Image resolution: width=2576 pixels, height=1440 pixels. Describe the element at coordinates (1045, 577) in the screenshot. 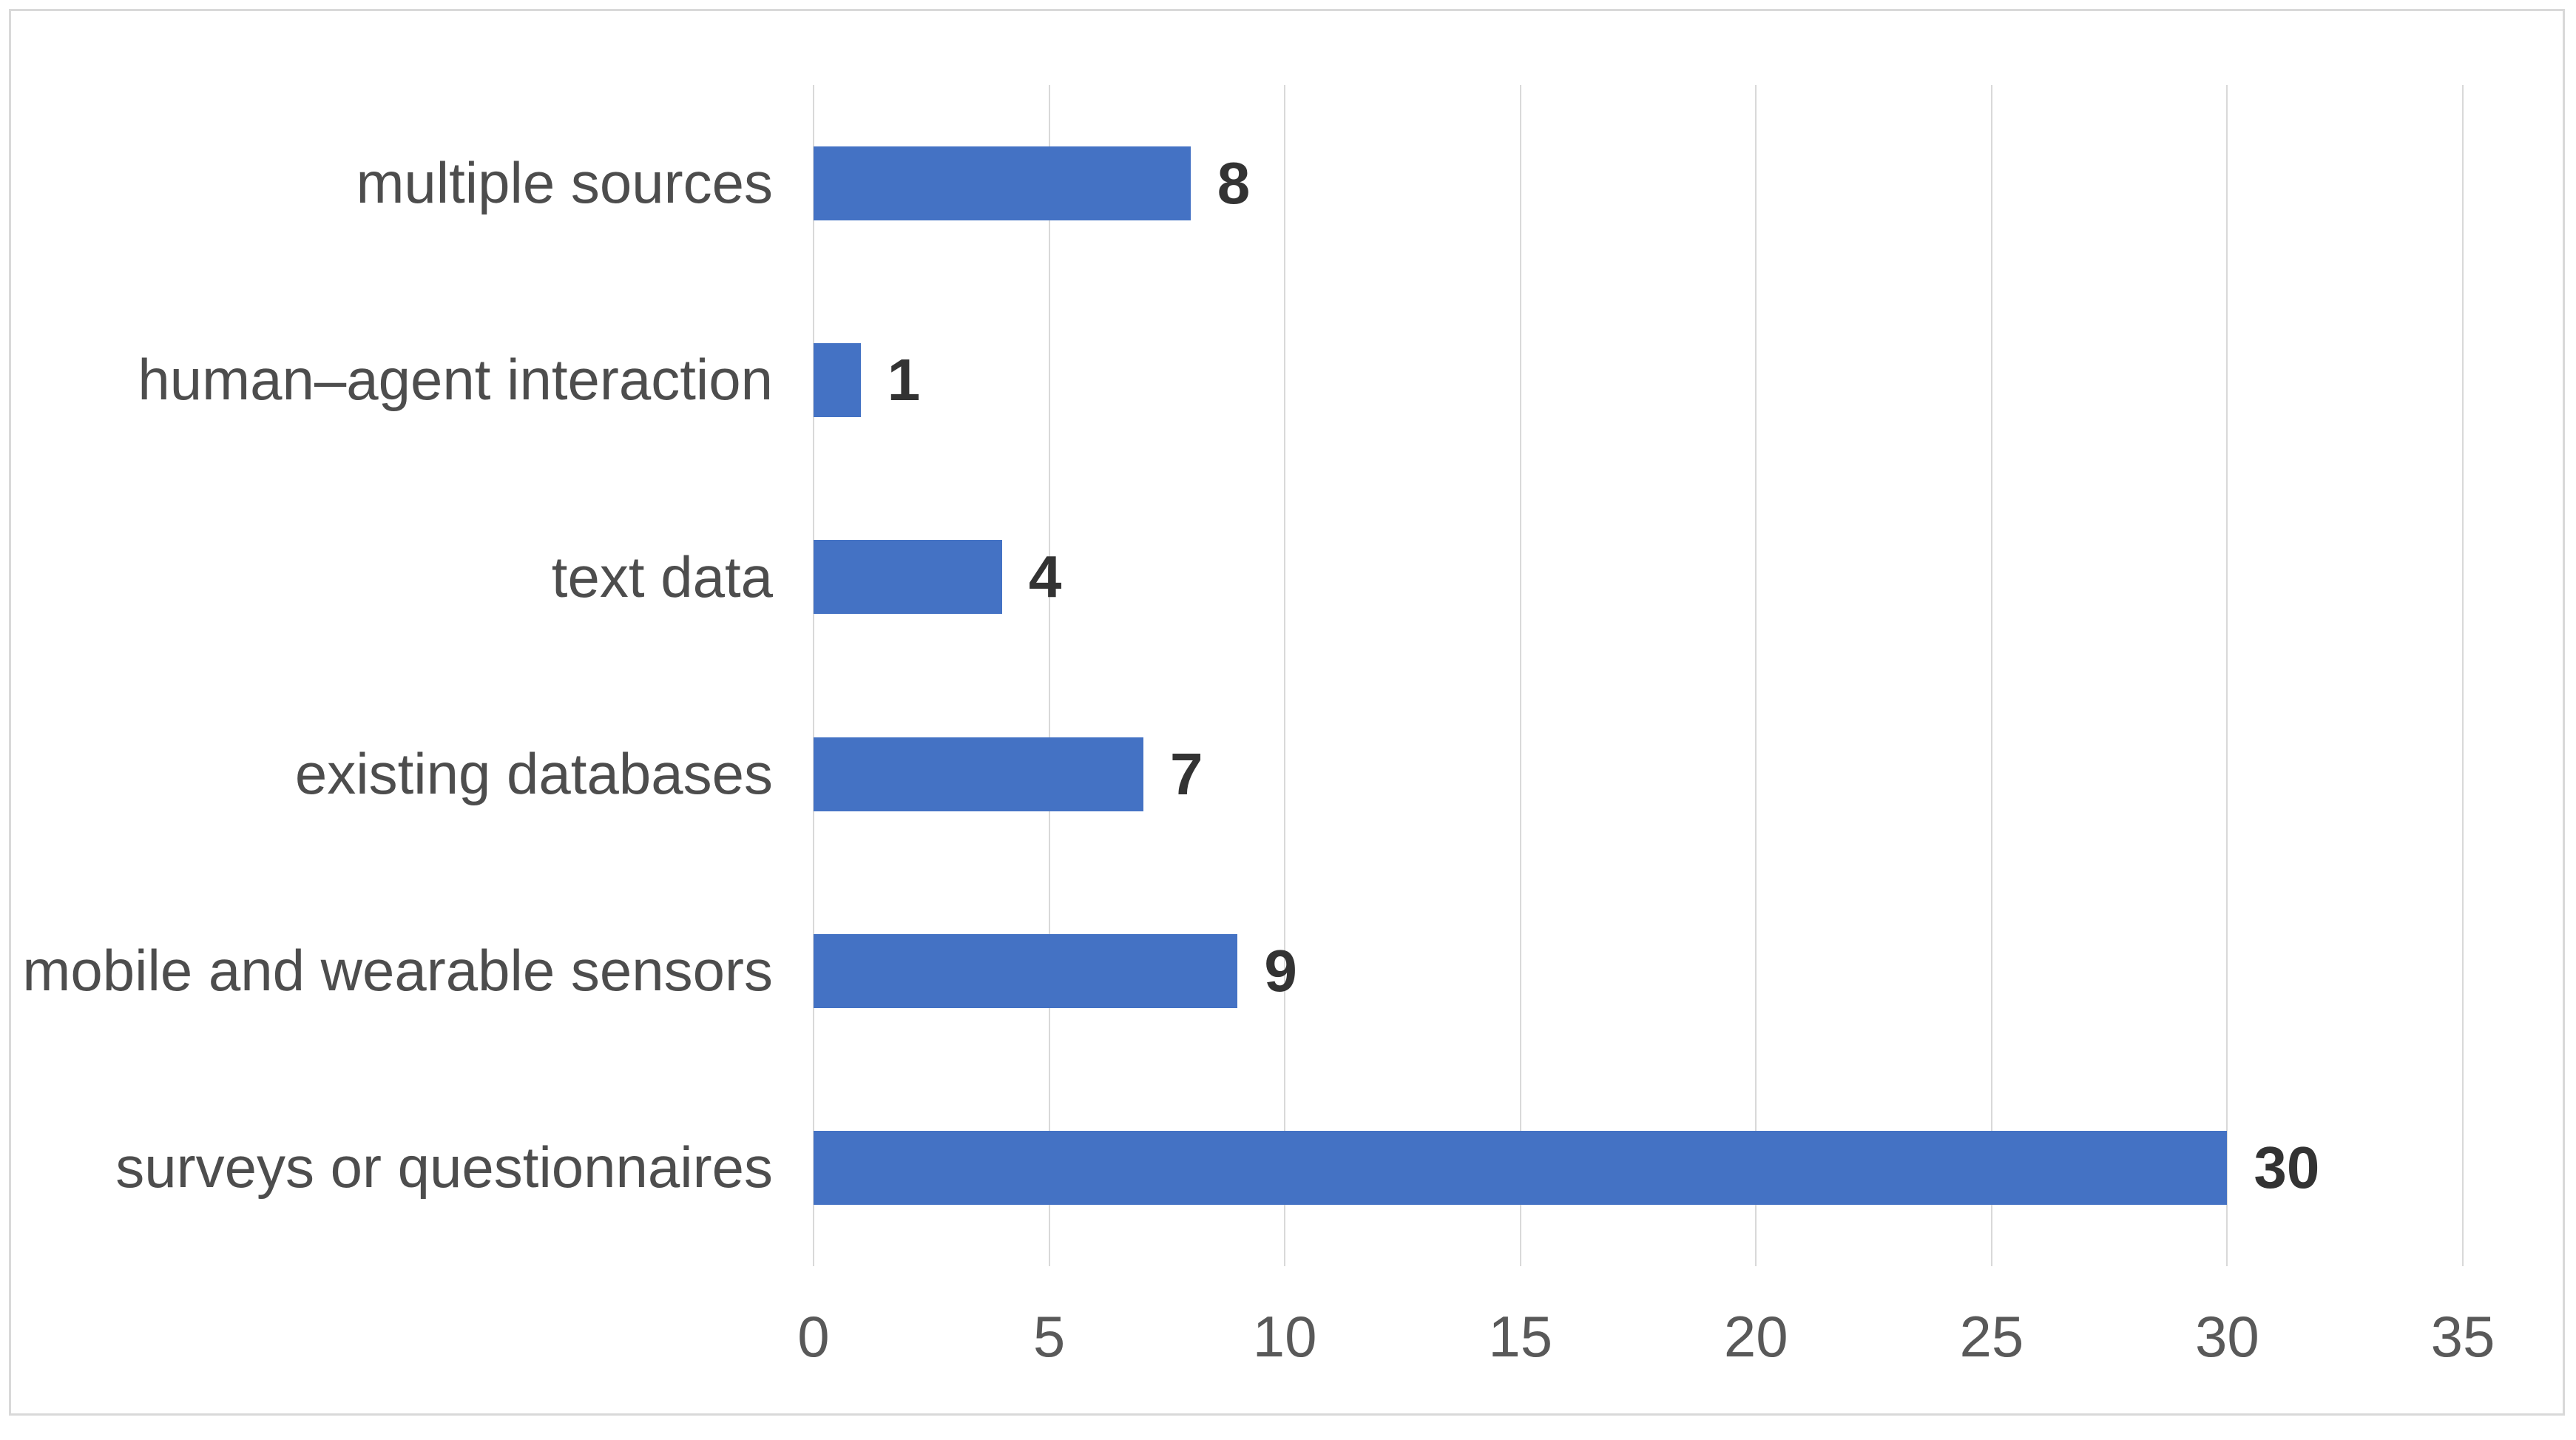

I see `data-label: 4` at that location.